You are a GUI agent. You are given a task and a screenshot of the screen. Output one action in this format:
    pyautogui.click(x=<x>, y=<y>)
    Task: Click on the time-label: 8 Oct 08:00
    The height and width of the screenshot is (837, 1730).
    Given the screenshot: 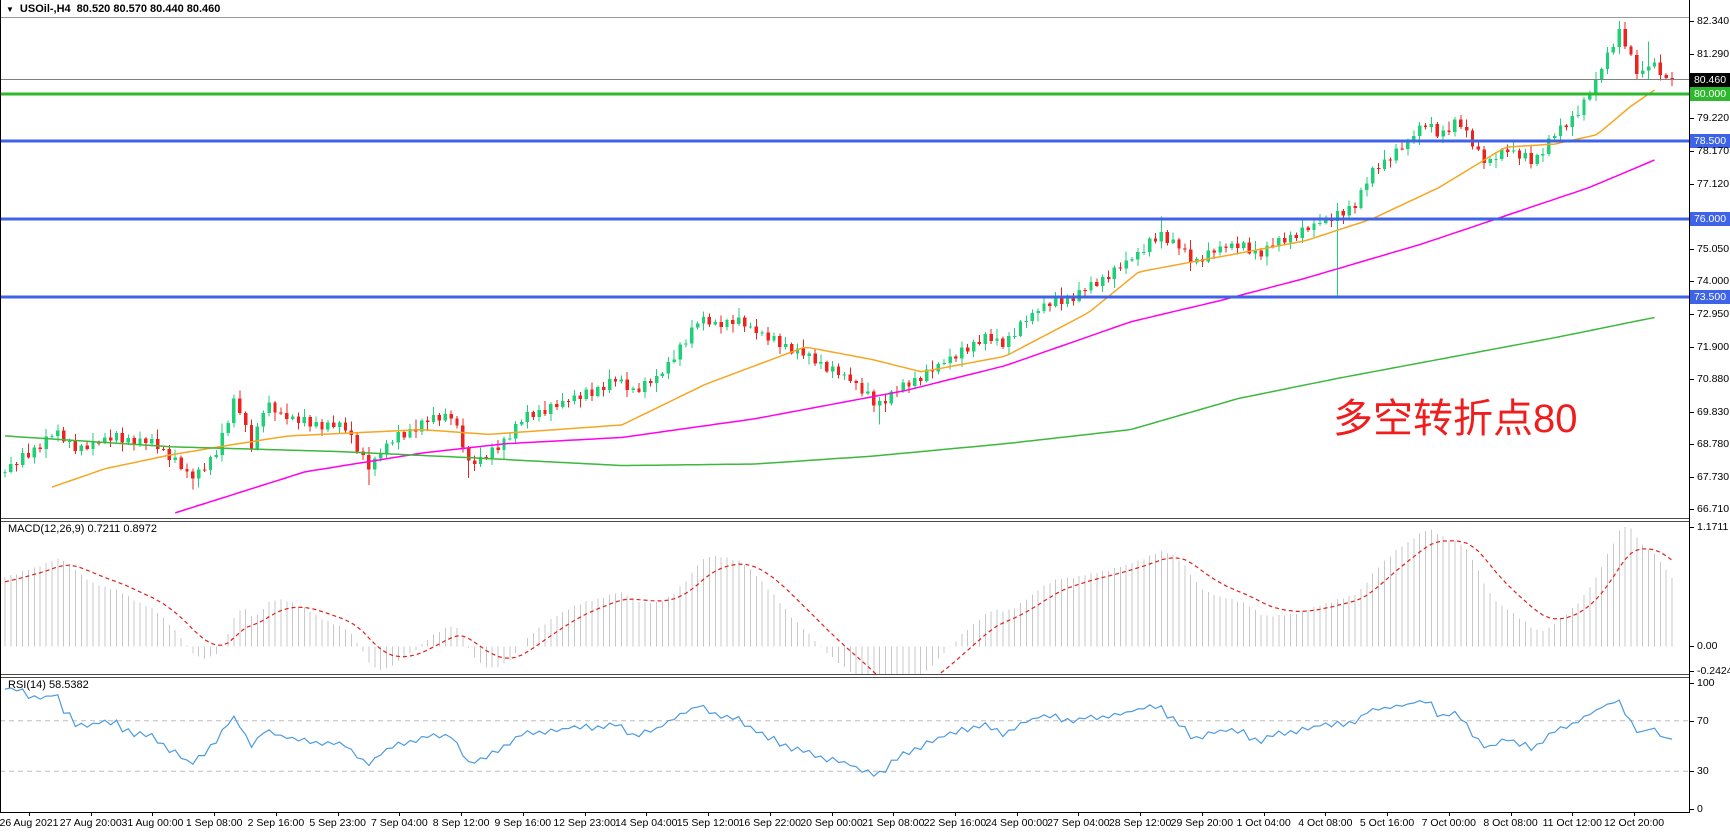 What is the action you would take?
    pyautogui.click(x=1511, y=821)
    